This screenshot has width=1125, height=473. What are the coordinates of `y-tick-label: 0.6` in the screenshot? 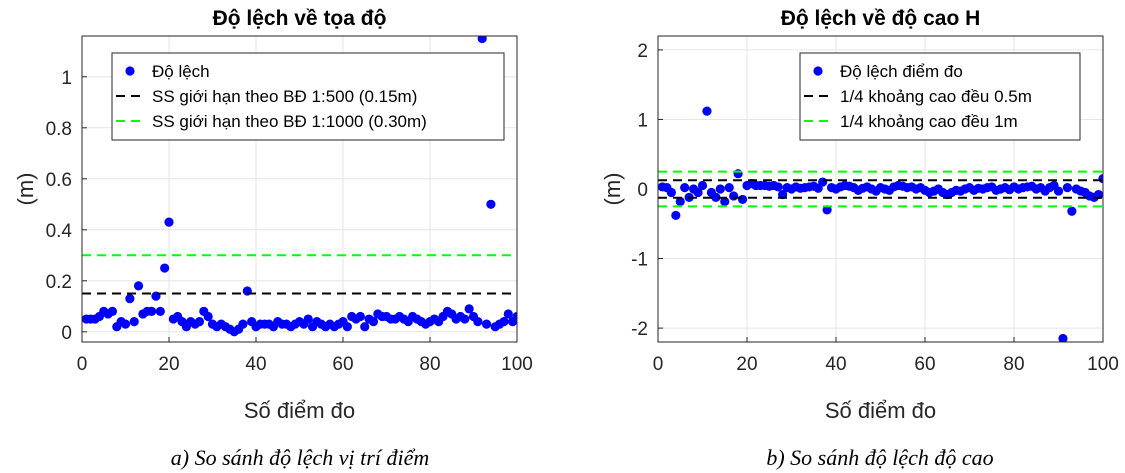 It's located at (59, 180).